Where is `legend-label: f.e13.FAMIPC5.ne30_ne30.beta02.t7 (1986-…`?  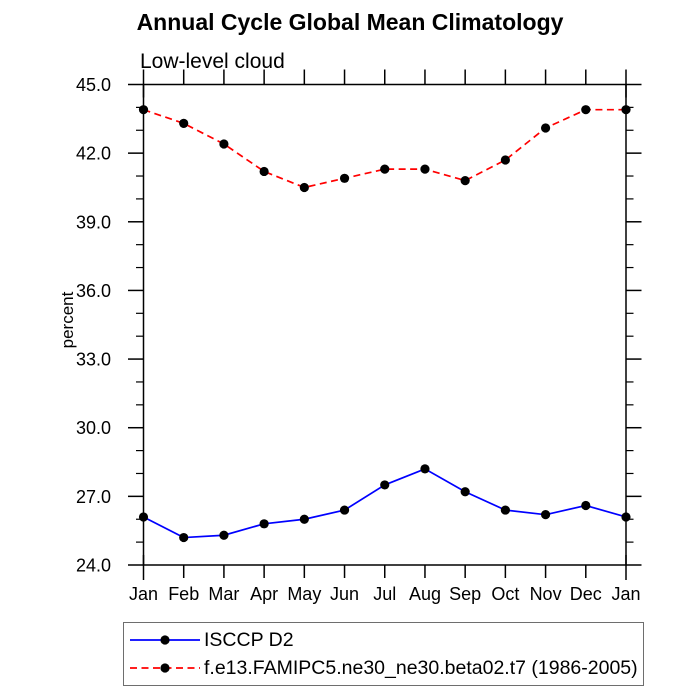 legend-label: f.e13.FAMIPC5.ne30_ne30.beta02.t7 (1986-… is located at coordinates (421, 667).